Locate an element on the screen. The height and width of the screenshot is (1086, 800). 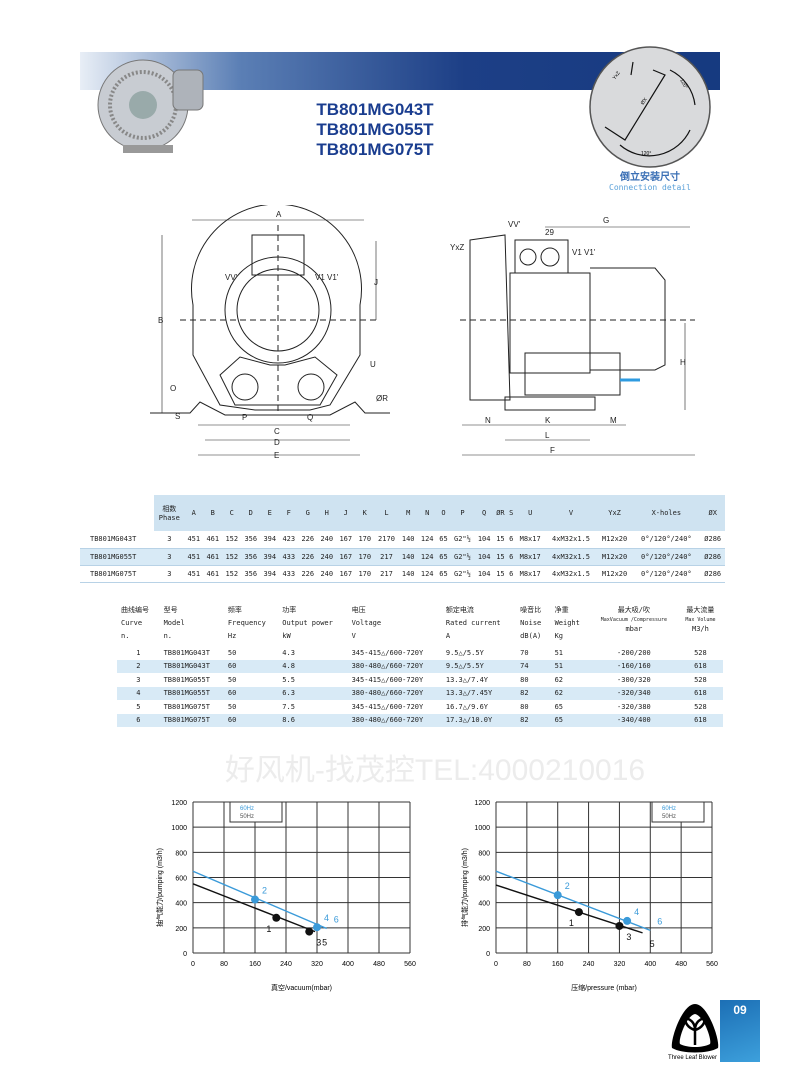
dim-col-header: F is located at coordinates (289, 513).